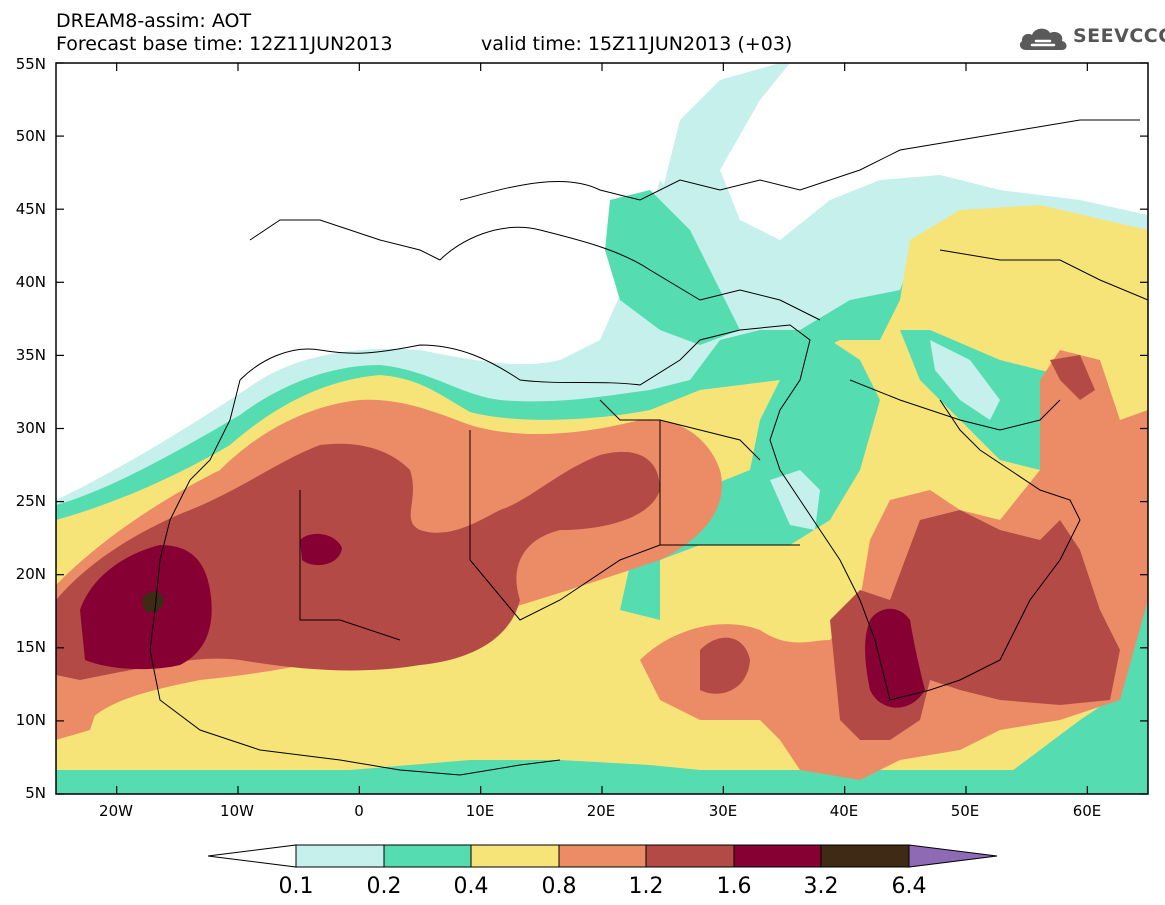  I want to click on lon-label: 0, so click(359, 811).